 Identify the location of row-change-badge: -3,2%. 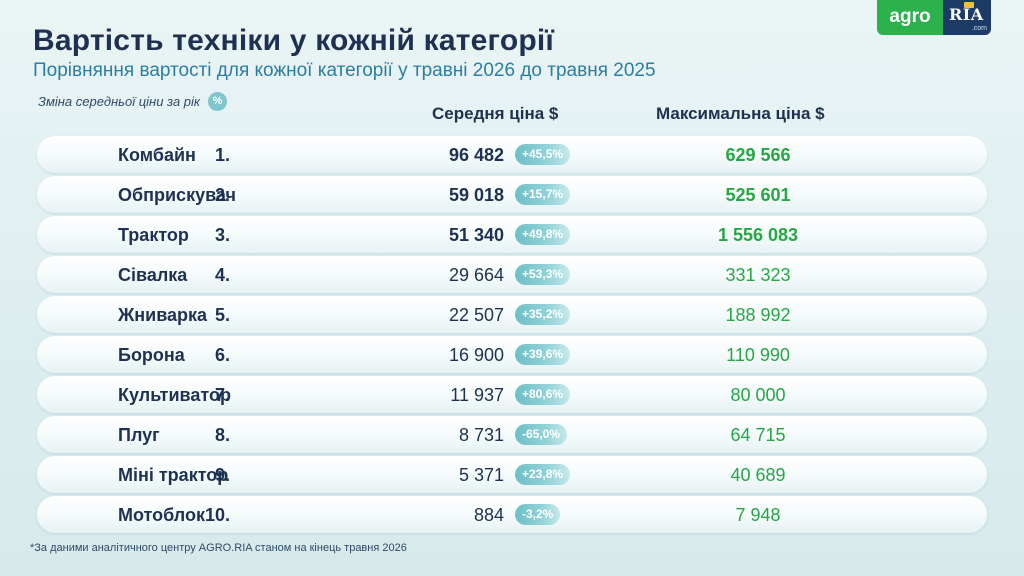
(538, 514).